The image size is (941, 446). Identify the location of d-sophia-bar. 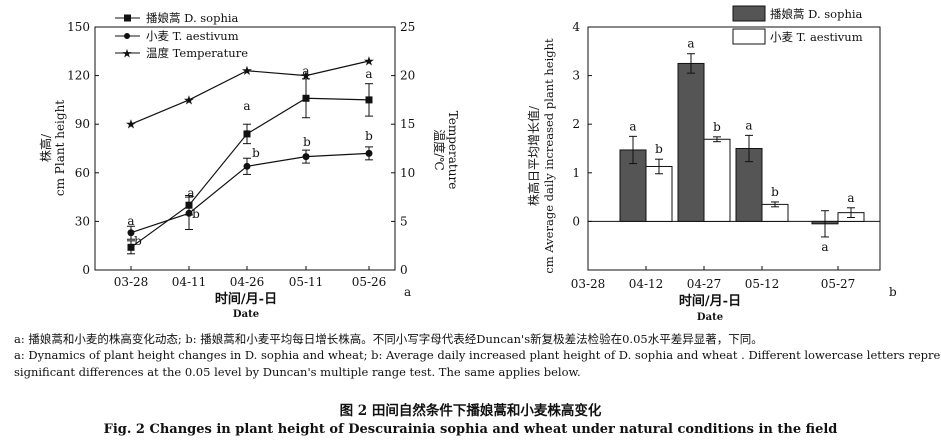
(691, 142).